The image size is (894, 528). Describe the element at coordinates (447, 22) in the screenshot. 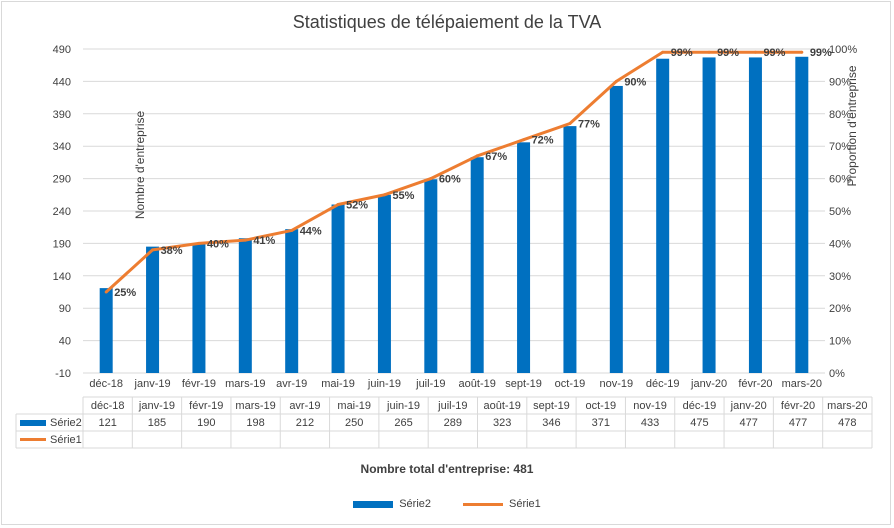

I see `chart-title: Statistiques de télépaiement de la TVA` at that location.